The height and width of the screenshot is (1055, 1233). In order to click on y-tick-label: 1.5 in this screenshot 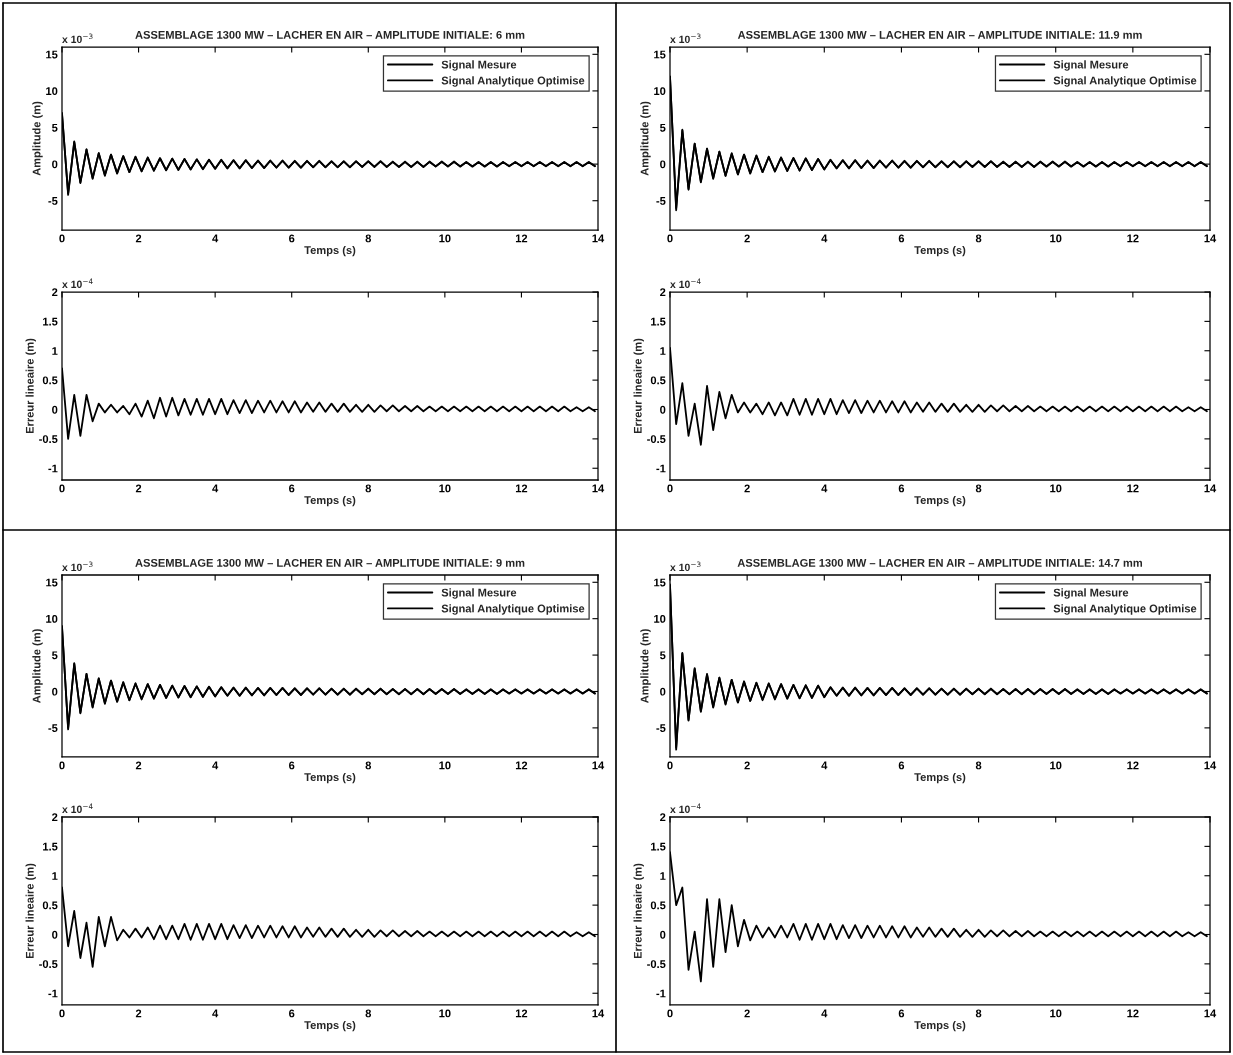, I will do `click(50, 321)`.